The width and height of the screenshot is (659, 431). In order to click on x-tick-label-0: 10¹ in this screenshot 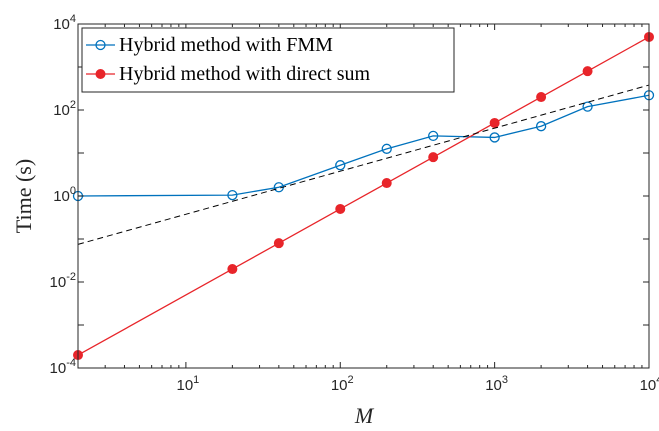, I will do `click(187, 384)`.